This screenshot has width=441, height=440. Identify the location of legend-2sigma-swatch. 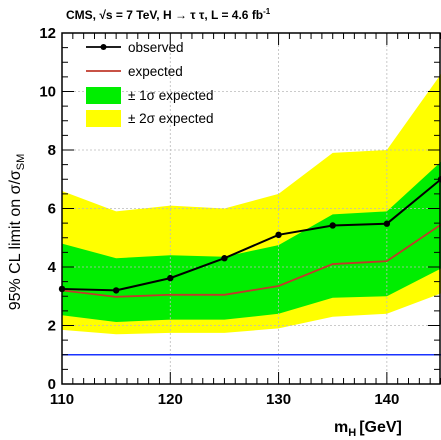
(103, 118).